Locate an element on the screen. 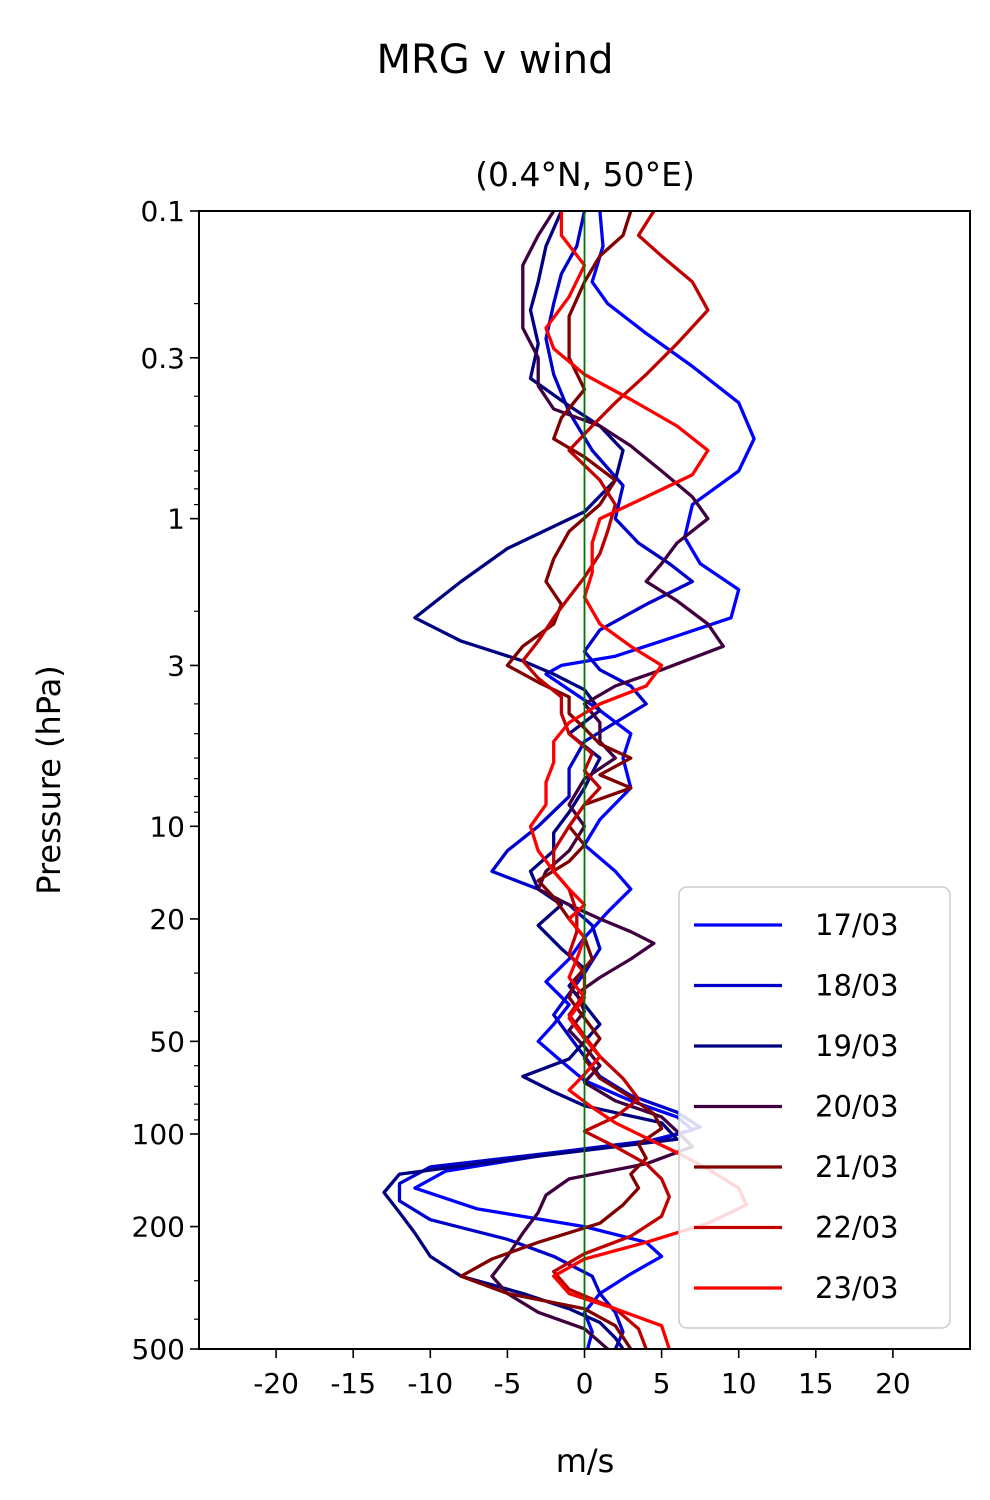 The image size is (990, 1500). x-tick-label: -5 is located at coordinates (507, 1383).